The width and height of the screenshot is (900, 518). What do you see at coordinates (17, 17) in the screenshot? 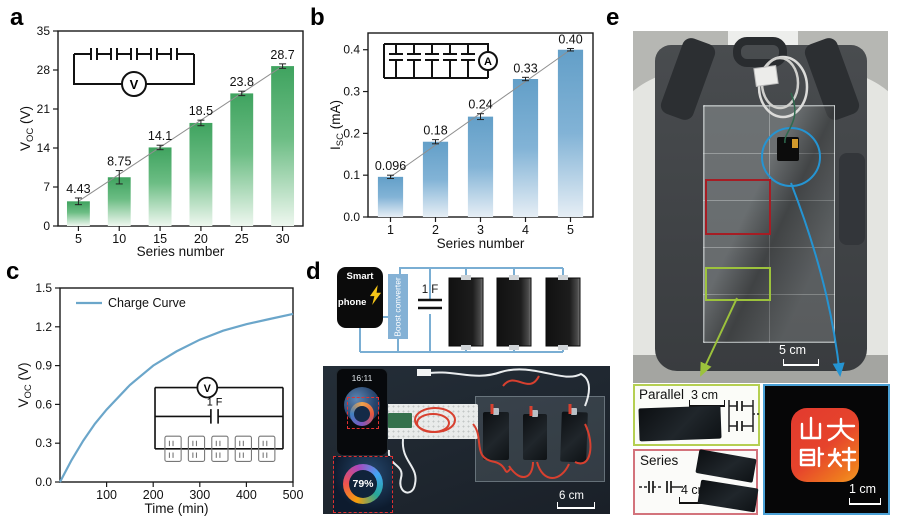
I see `panel-label-a: a` at bounding box center [17, 17].